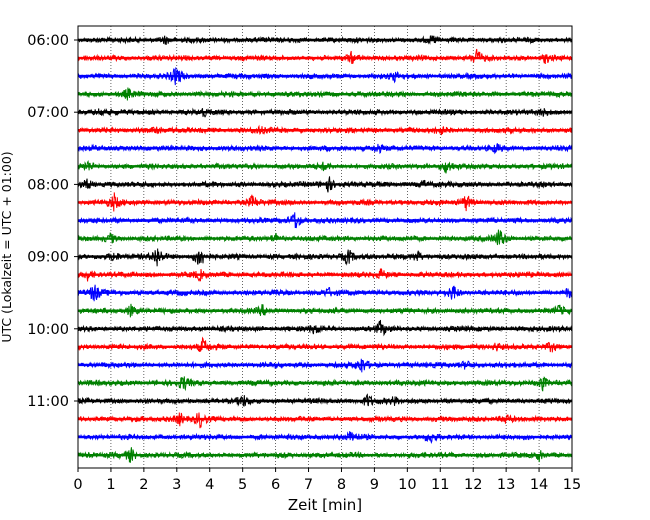  I want to click on y-tick-label: 10:00, so click(48, 330).